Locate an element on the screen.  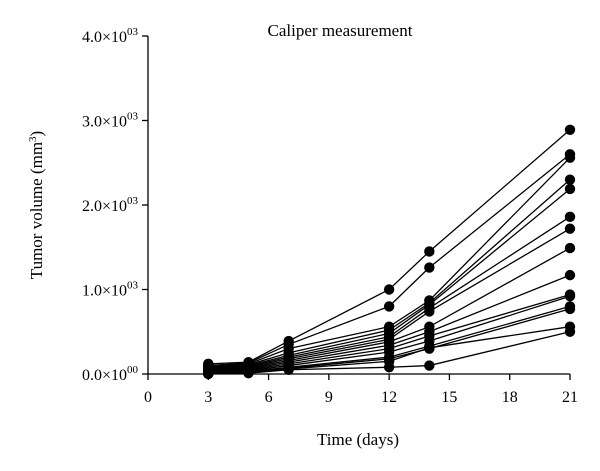
y-axis-title-suffix: ) is located at coordinates (36, 134).